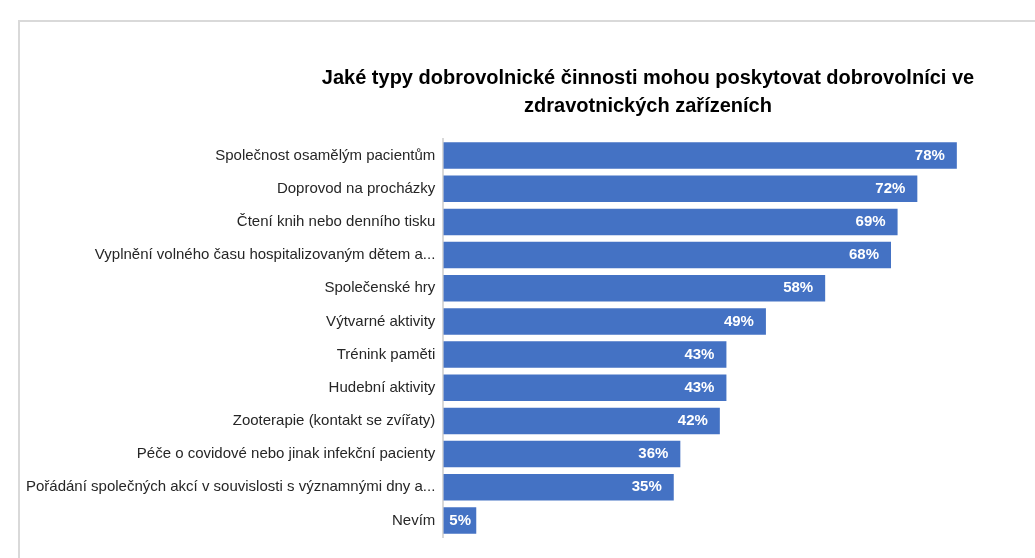 This screenshot has width=1035, height=558. What do you see at coordinates (890, 187) in the screenshot?
I see `data-label: 72%` at bounding box center [890, 187].